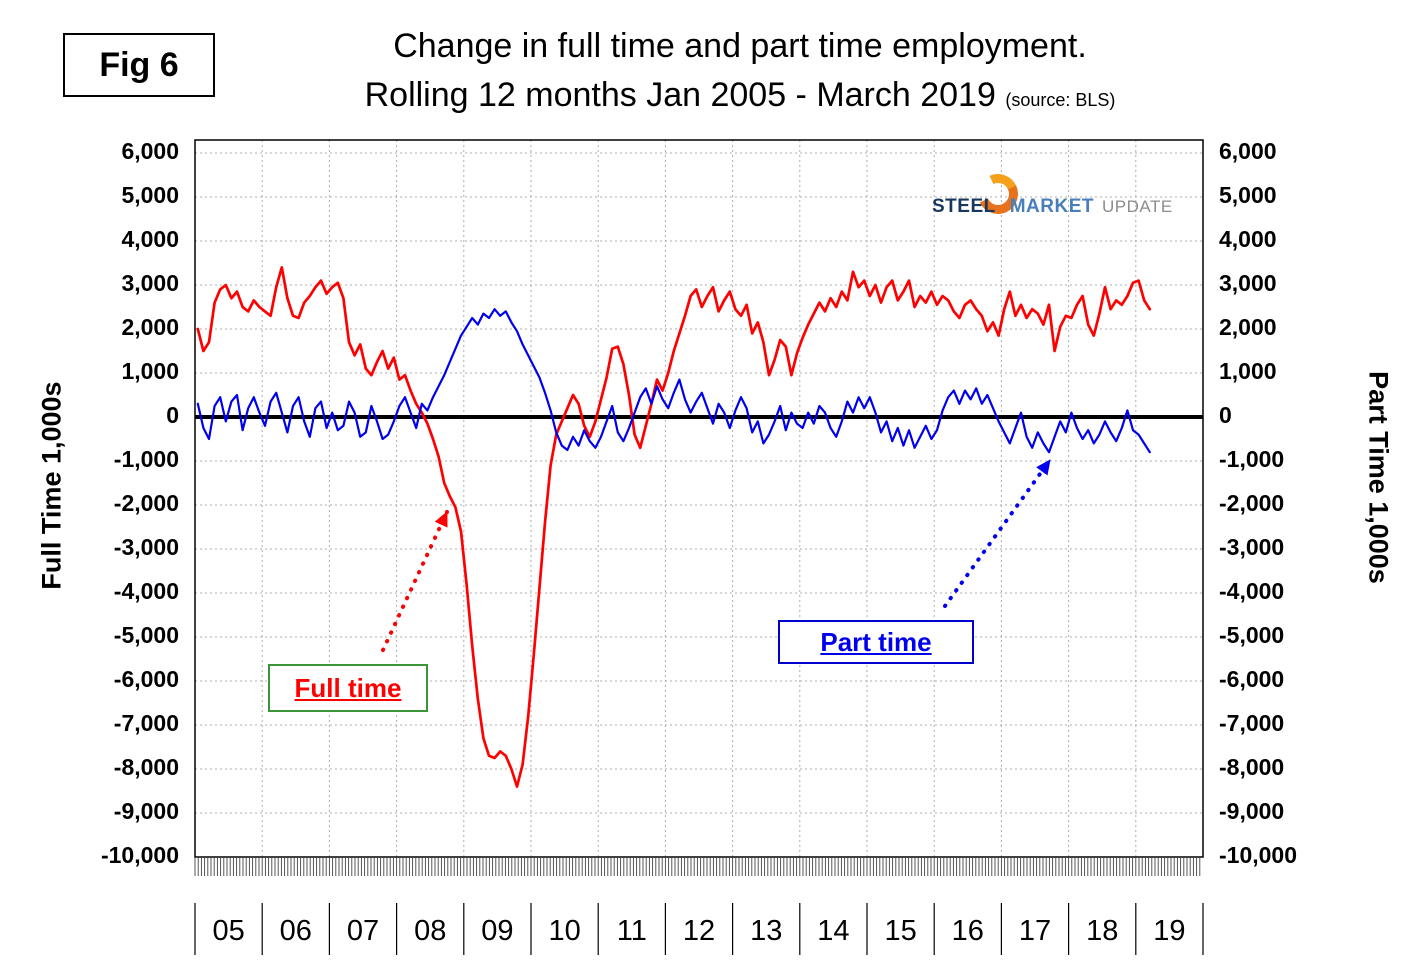  Describe the element at coordinates (150, 283) in the screenshot. I see `y-tick-left: 3,000` at that location.